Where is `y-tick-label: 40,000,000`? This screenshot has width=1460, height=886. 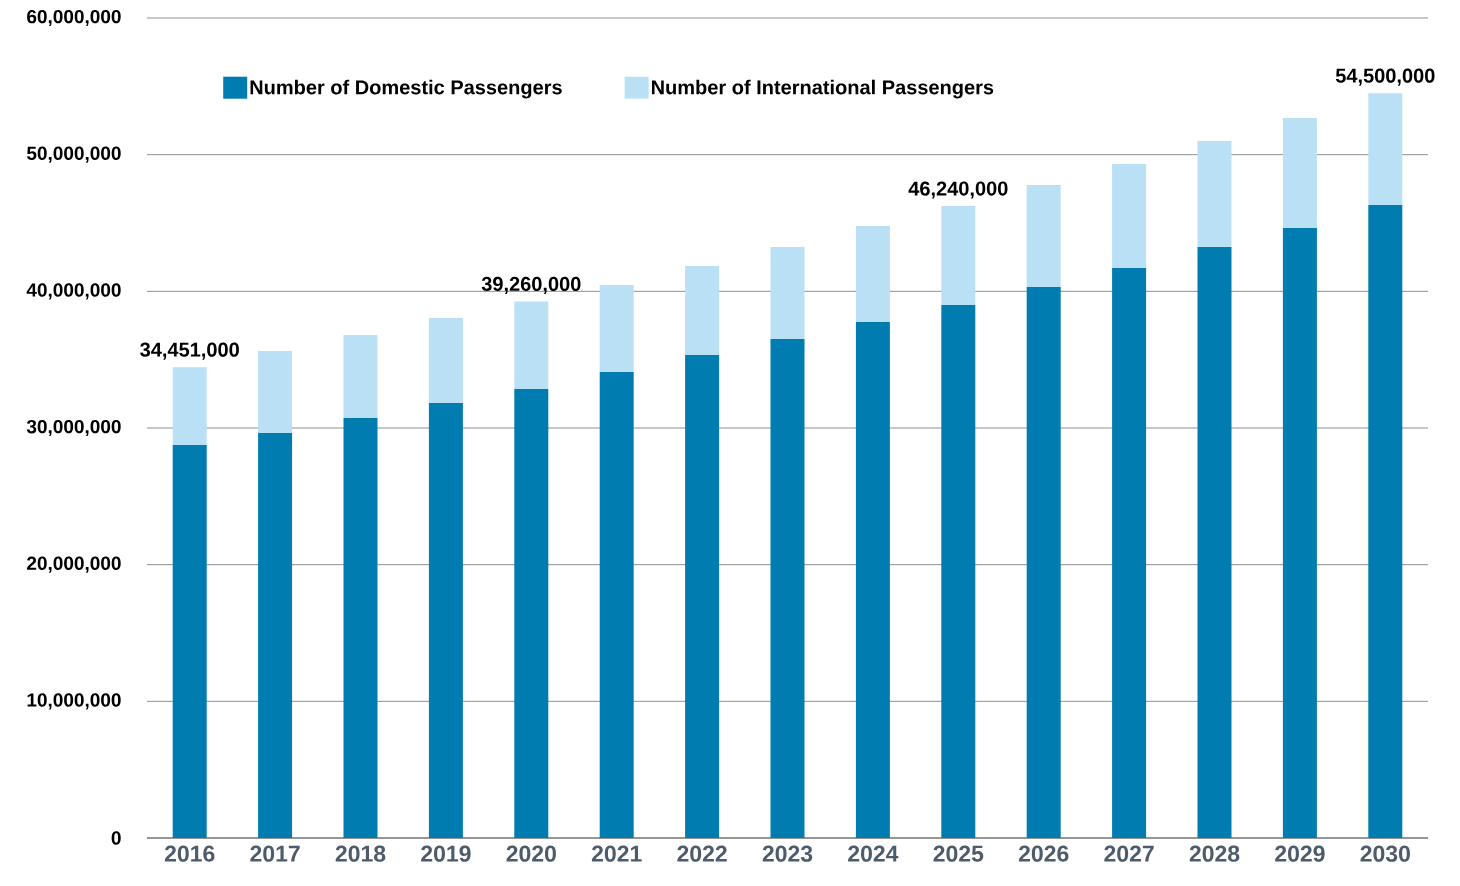
y-tick-label: 40,000,000 is located at coordinates (73, 291).